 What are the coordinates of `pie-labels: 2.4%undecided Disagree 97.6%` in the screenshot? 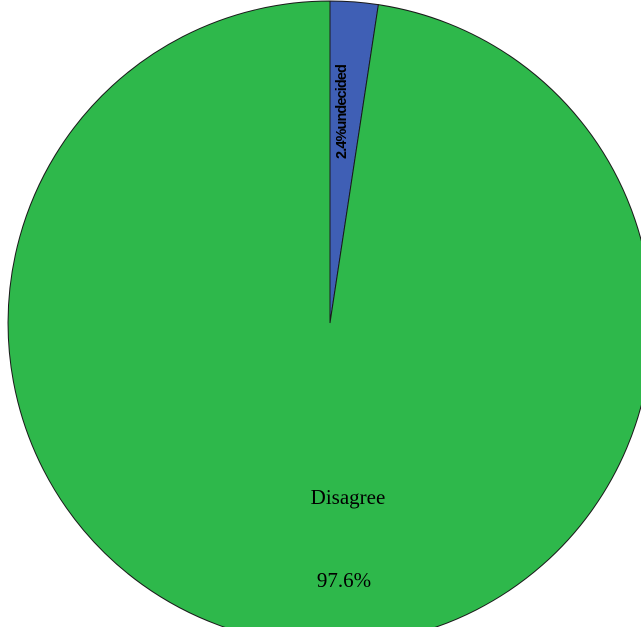 It's located at (348, 328).